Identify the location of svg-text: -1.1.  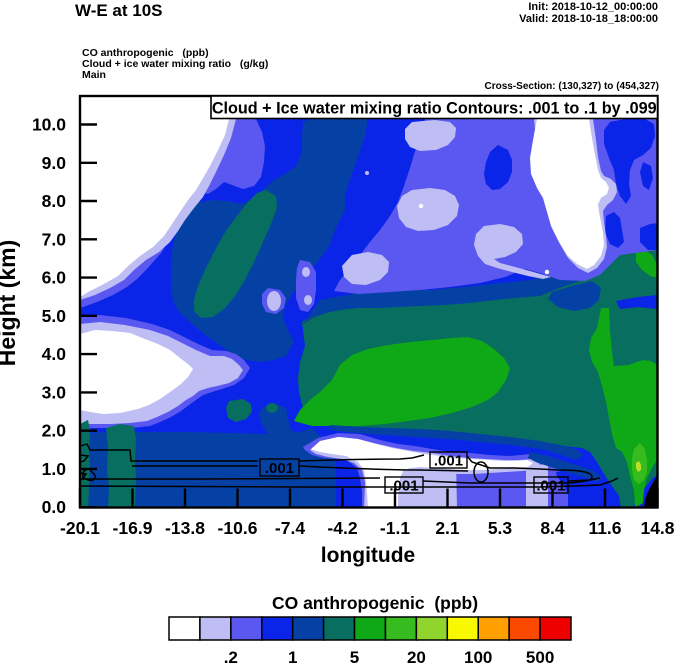
(395, 528).